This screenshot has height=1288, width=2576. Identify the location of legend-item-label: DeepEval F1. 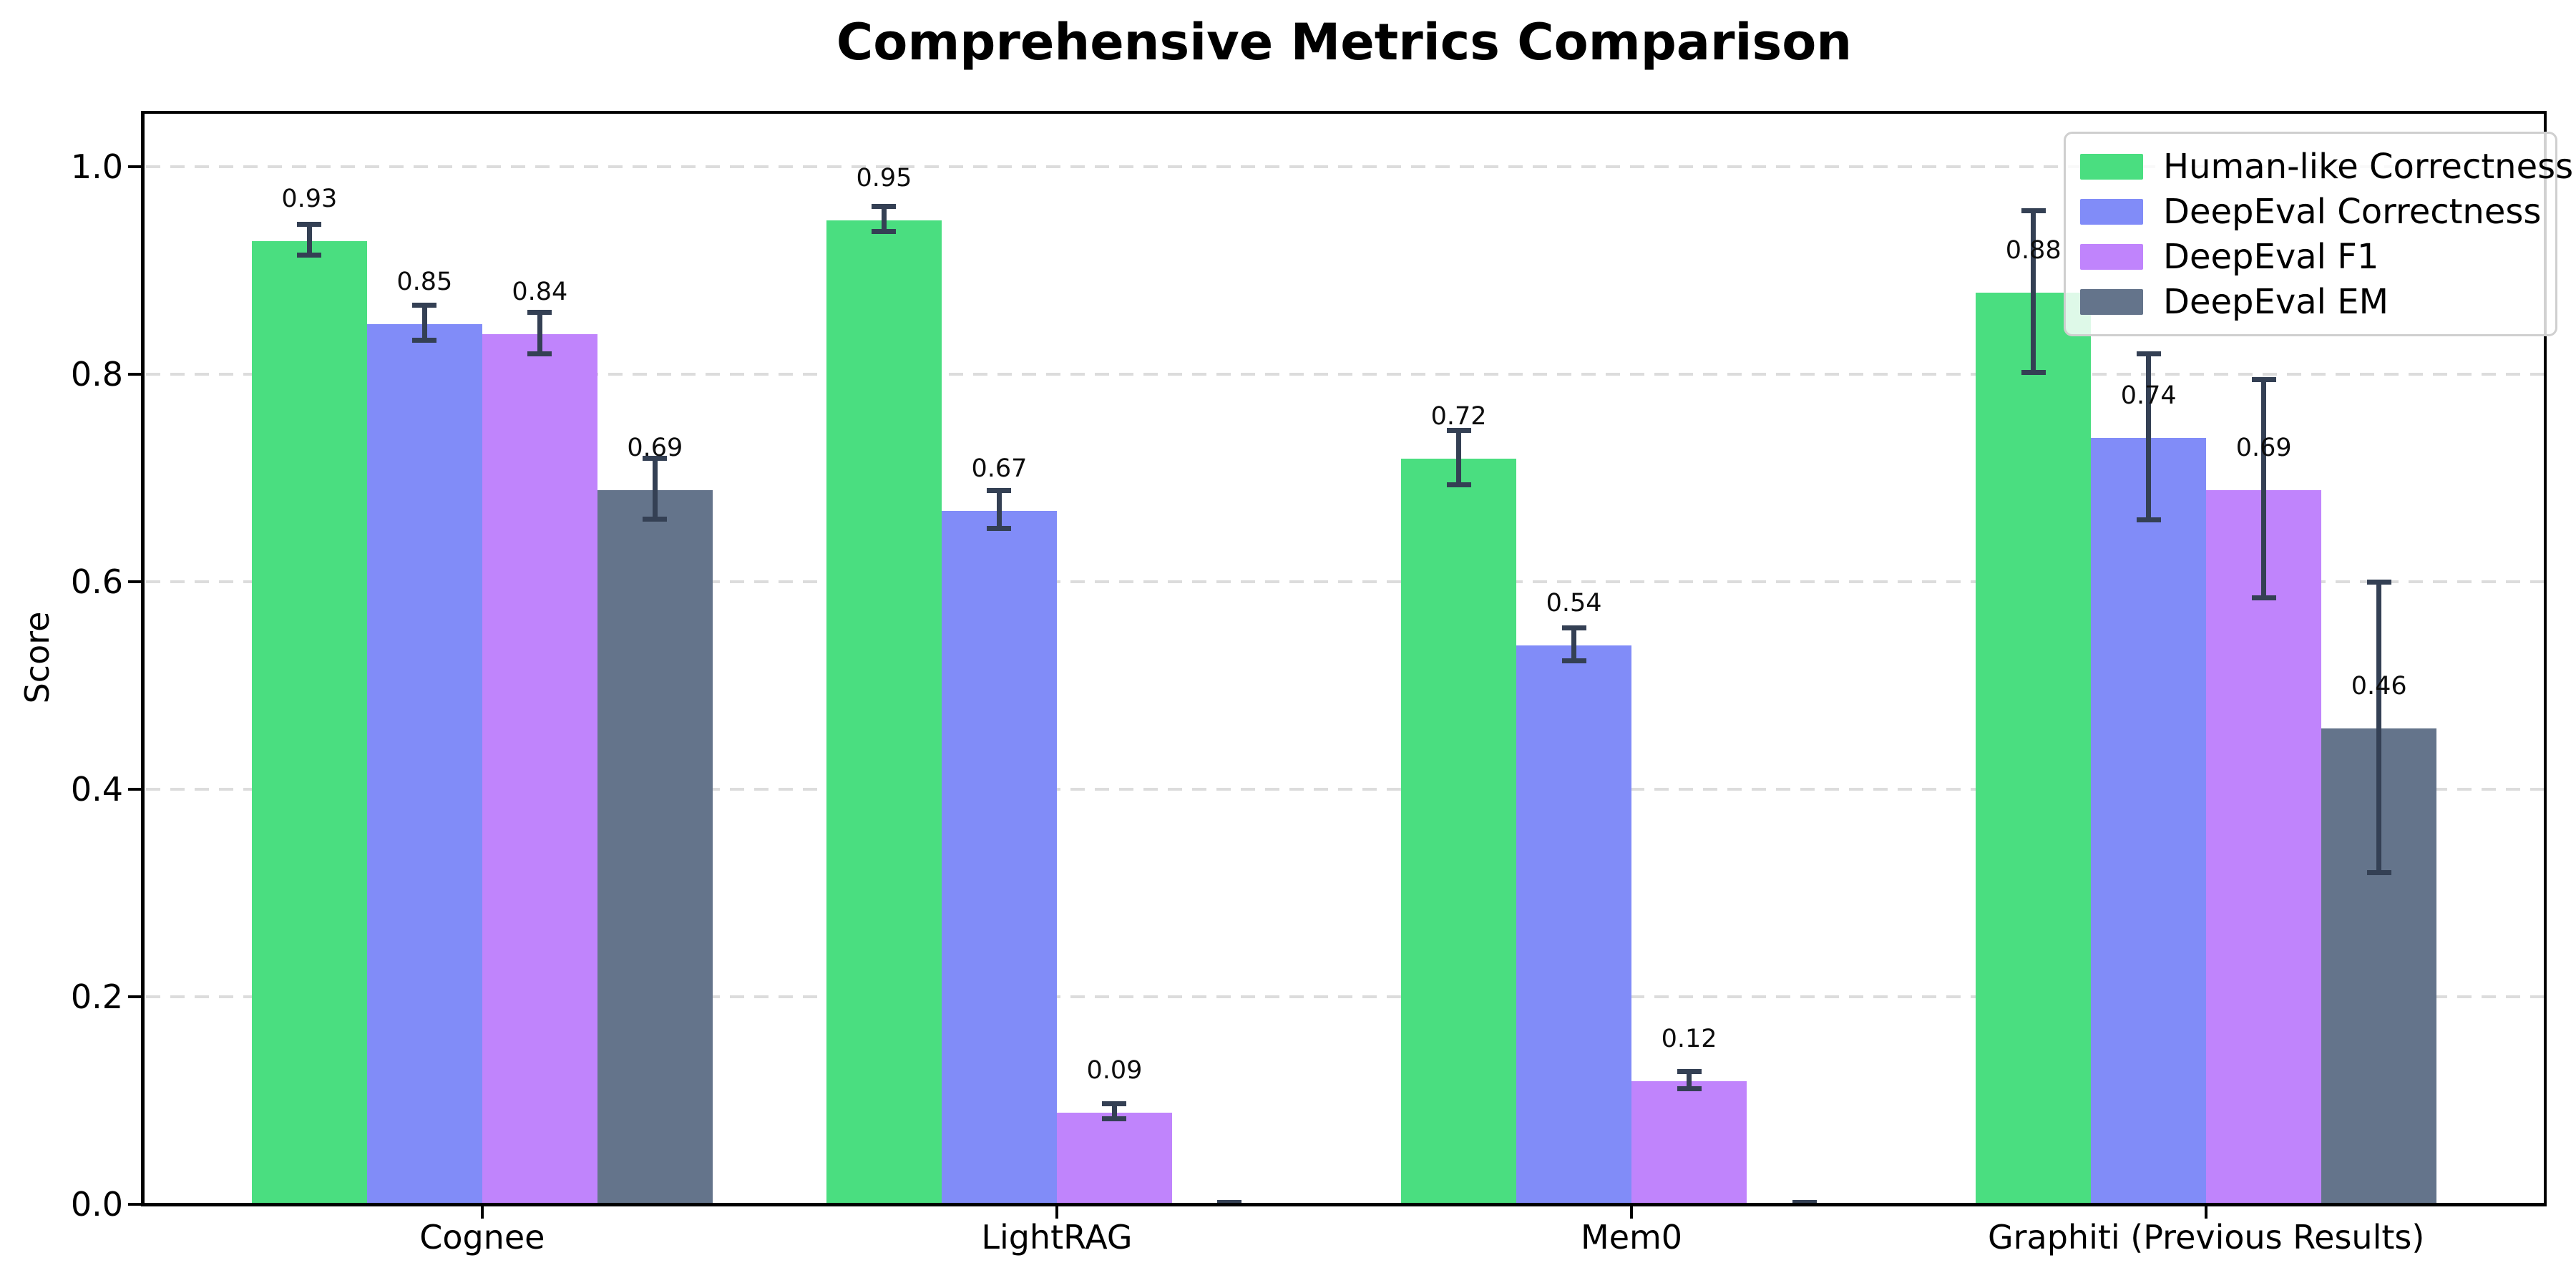
(2271, 256).